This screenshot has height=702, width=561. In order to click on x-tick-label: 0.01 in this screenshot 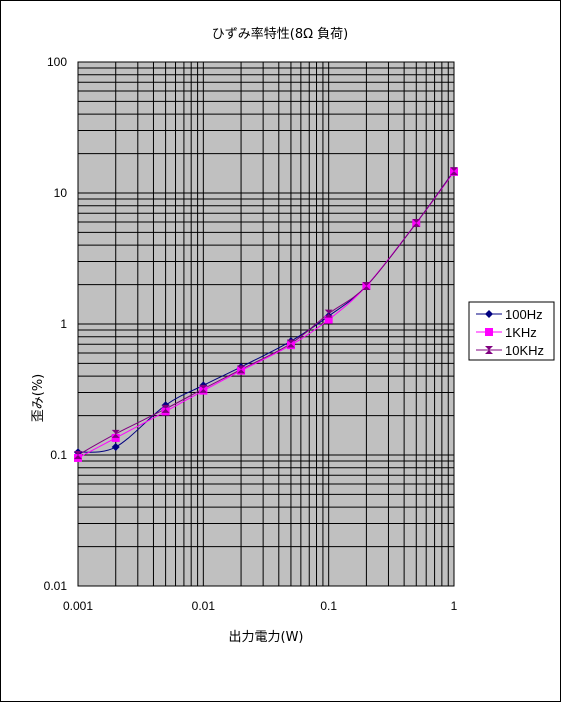, I will do `click(204, 606)`.